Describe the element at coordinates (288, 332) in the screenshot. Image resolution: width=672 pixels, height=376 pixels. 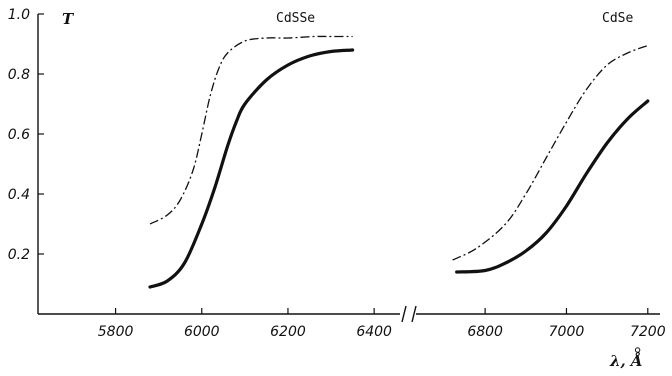
I see `x-tick-label: 6200` at that location.